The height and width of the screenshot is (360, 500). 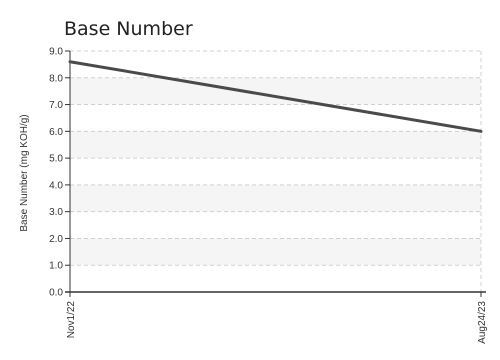 I want to click on x-tick-label: Aug24/23, so click(x=482, y=322).